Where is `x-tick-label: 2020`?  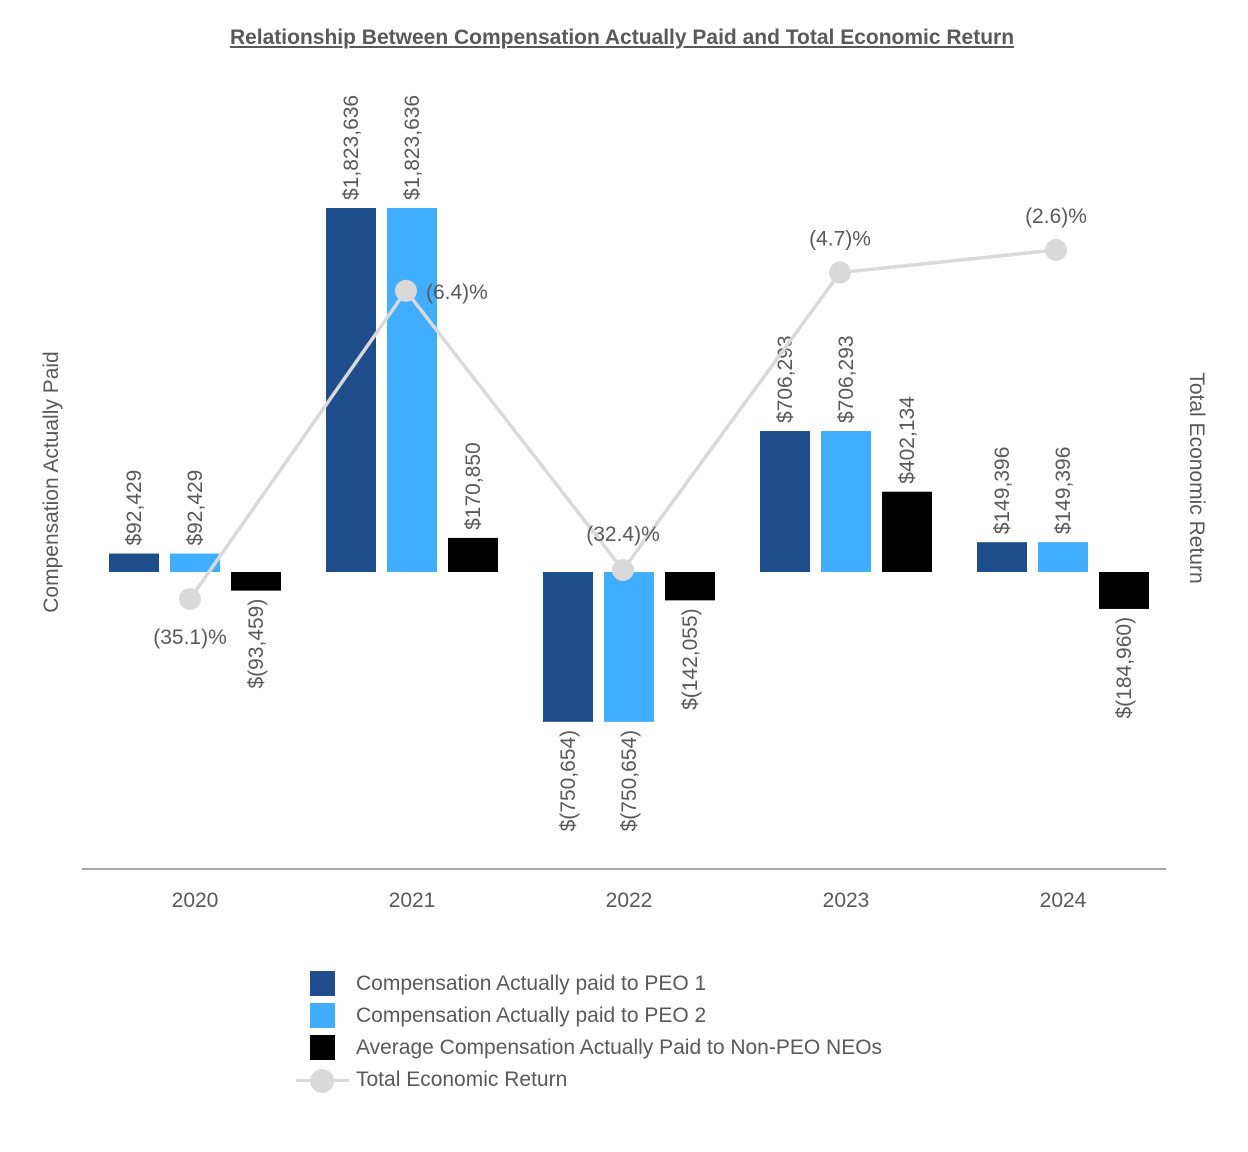 x-tick-label: 2020 is located at coordinates (195, 900).